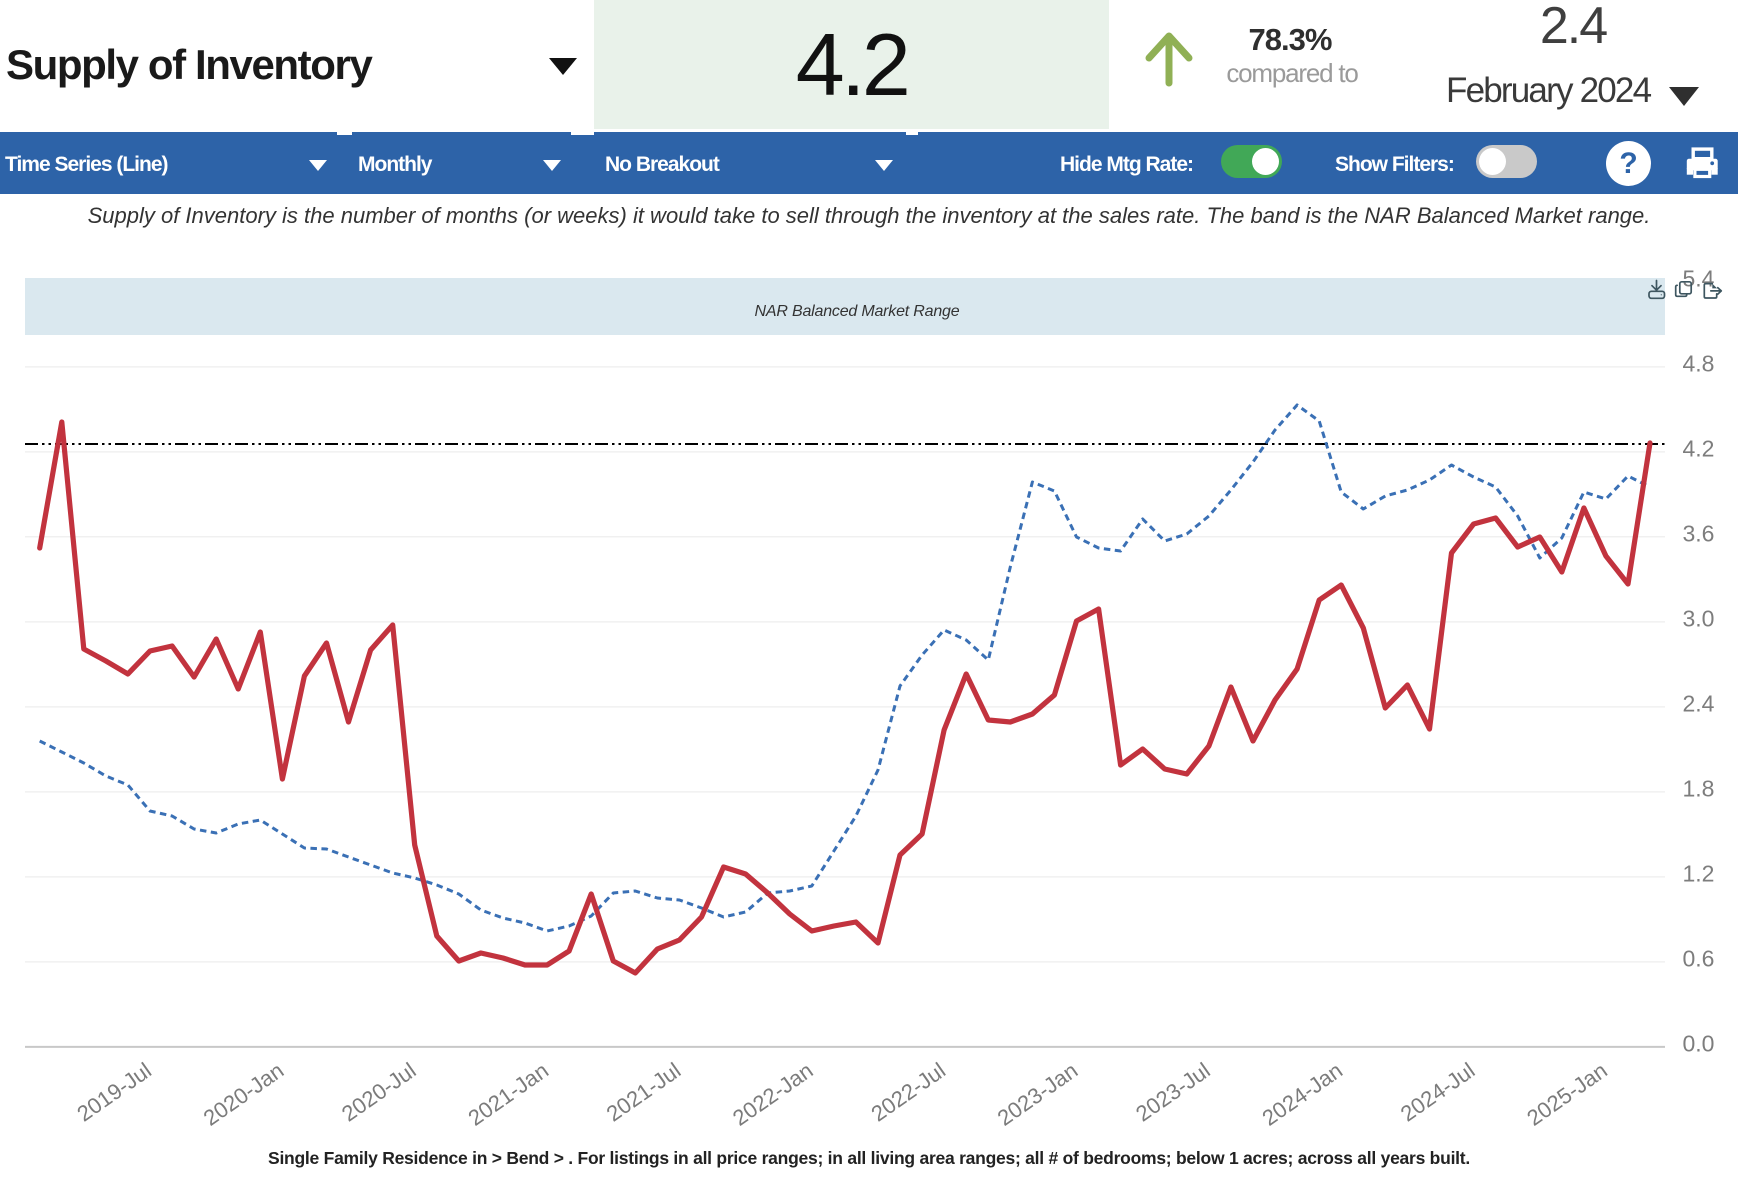  I want to click on svg-text: 4.2, so click(1699, 448).